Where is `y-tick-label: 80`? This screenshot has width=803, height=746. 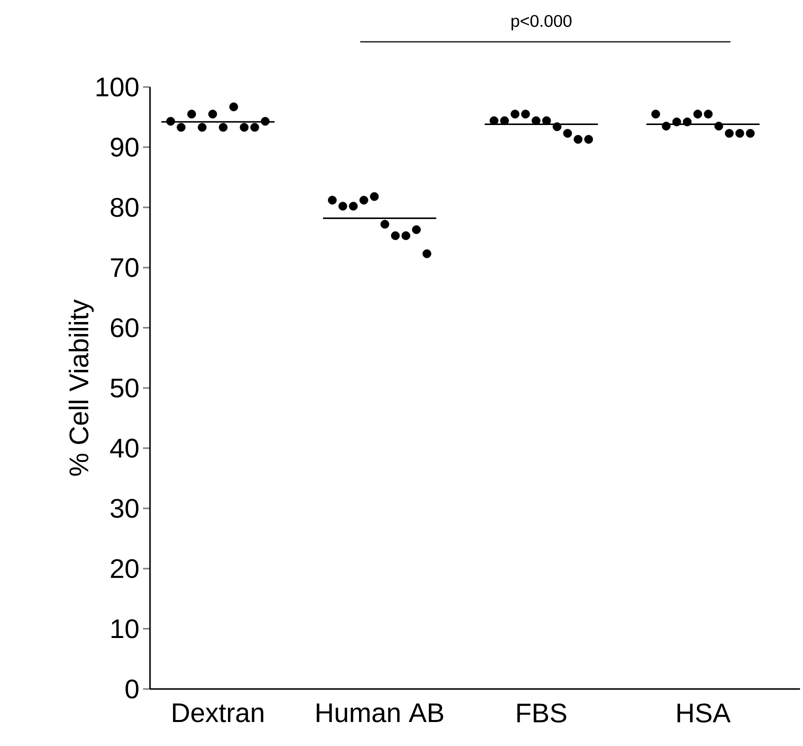 y-tick-label: 80 is located at coordinates (124, 207).